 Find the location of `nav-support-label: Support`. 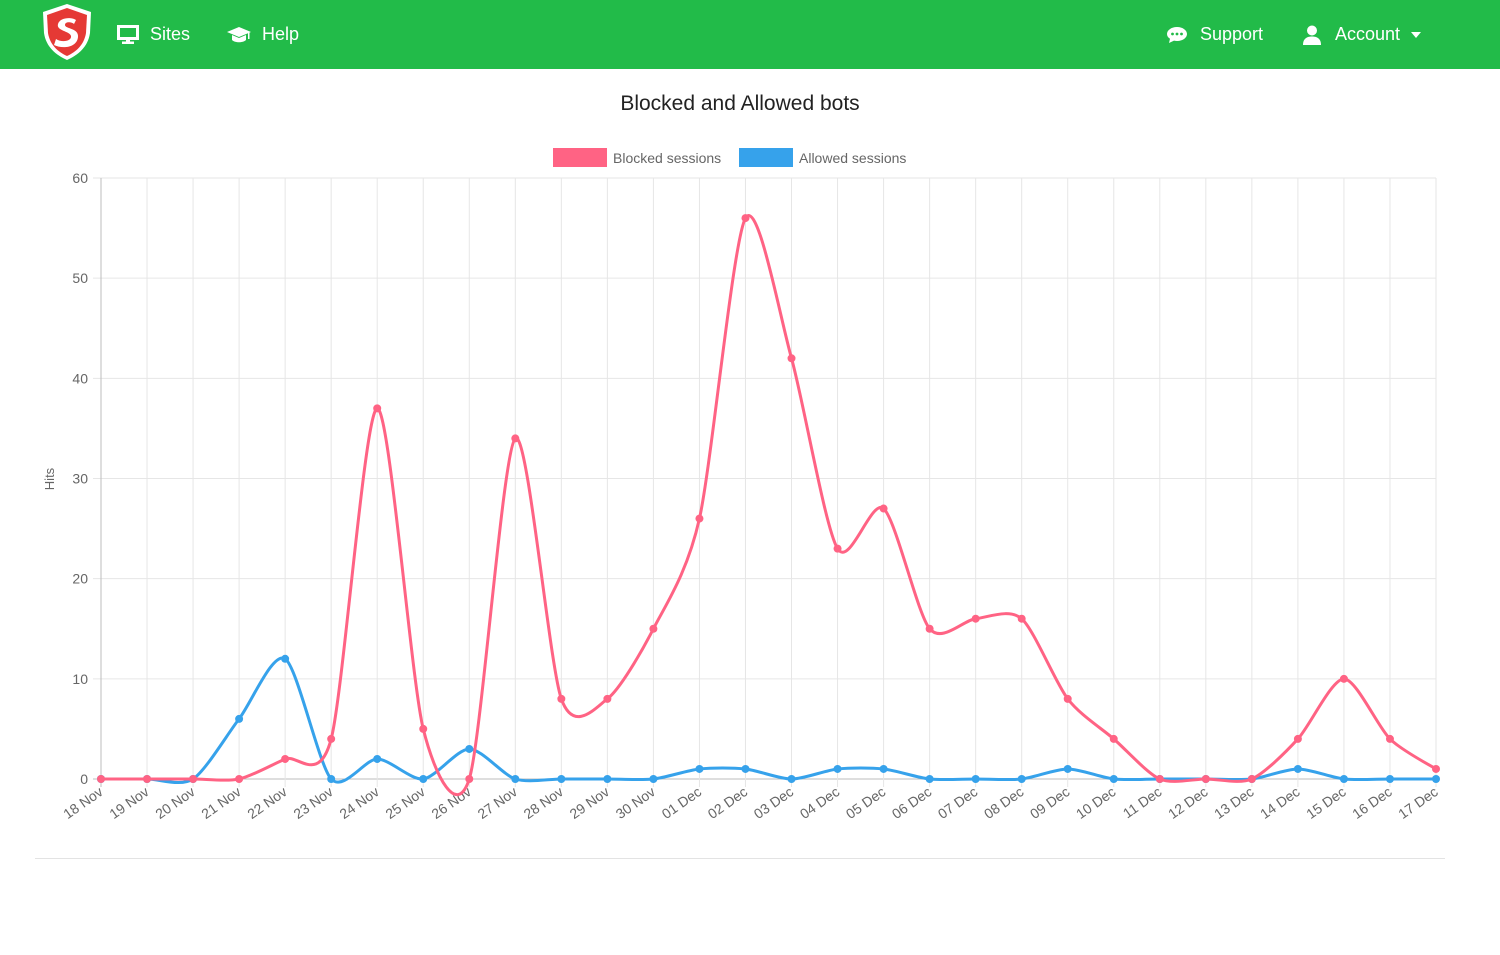

nav-support-label: Support is located at coordinates (1232, 34).